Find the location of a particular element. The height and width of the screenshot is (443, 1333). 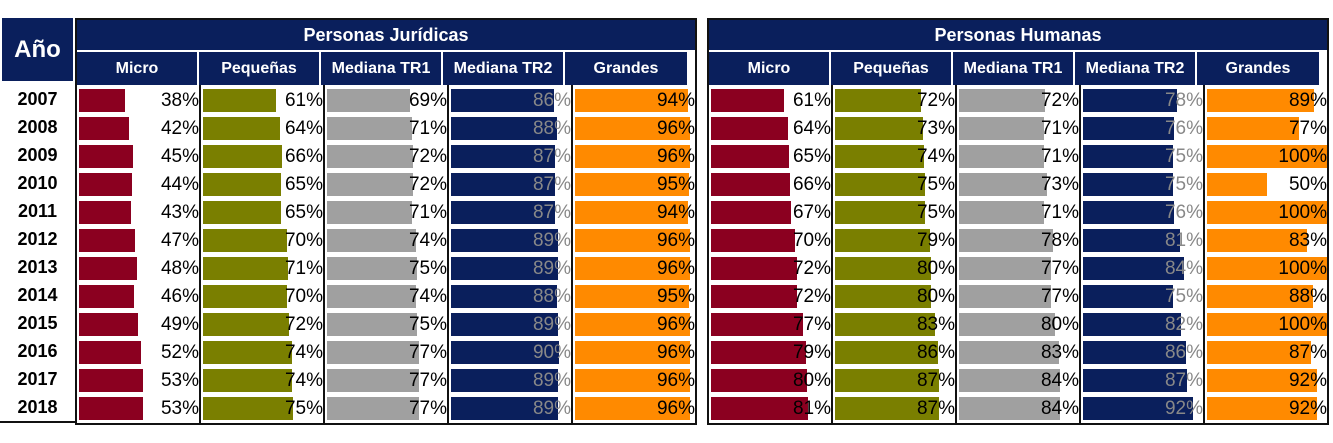

column-header: Mediana TR2 is located at coordinates (1136, 68).